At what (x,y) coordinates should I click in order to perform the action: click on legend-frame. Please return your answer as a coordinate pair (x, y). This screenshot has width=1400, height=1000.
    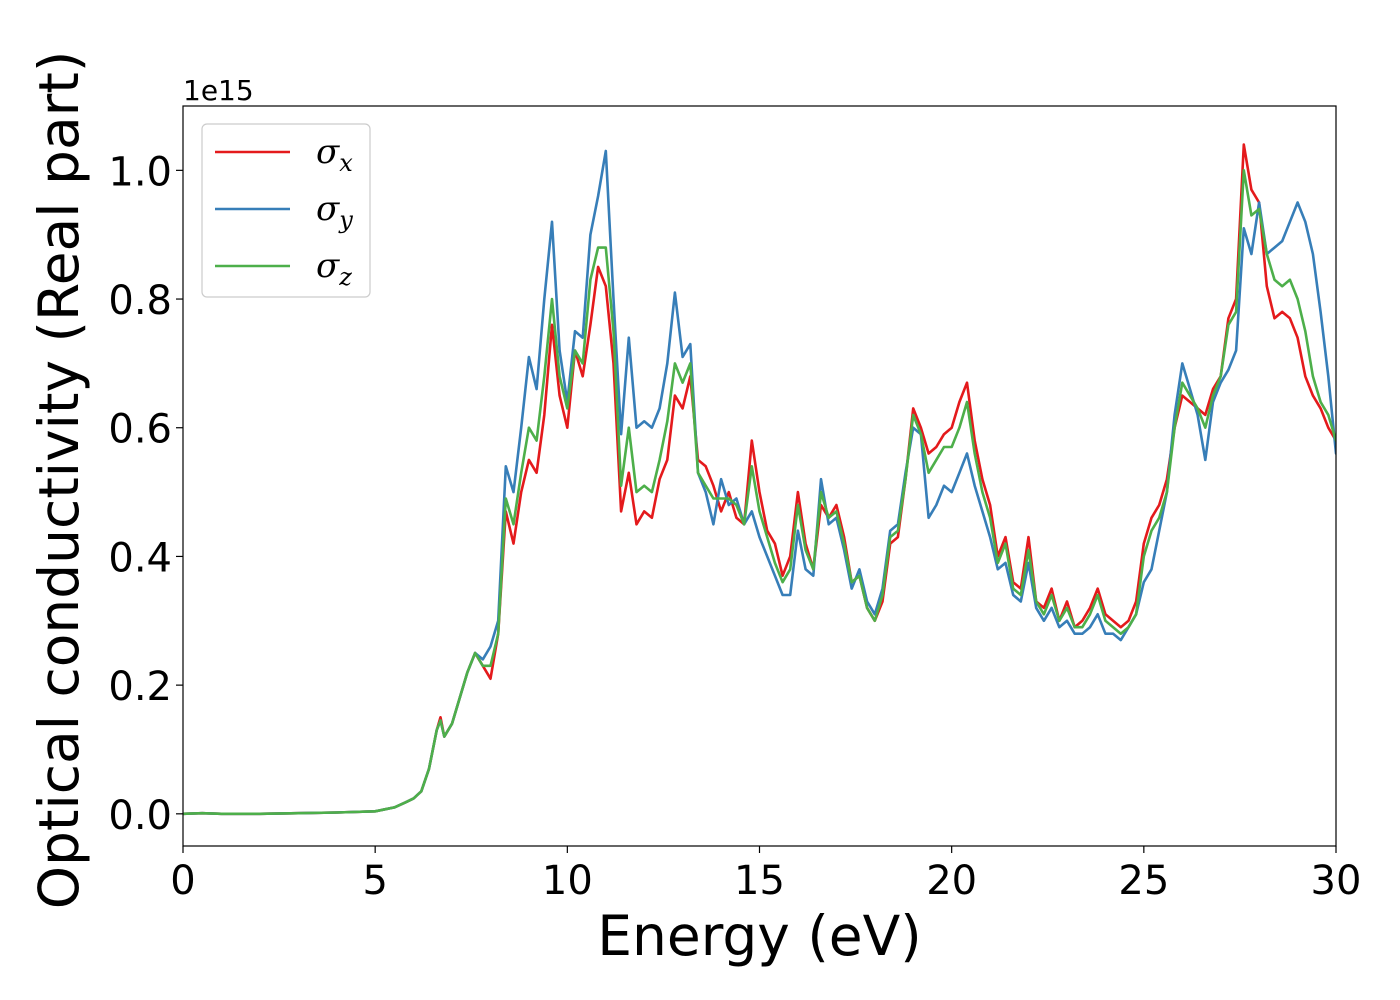
    Looking at the image, I should click on (286, 210).